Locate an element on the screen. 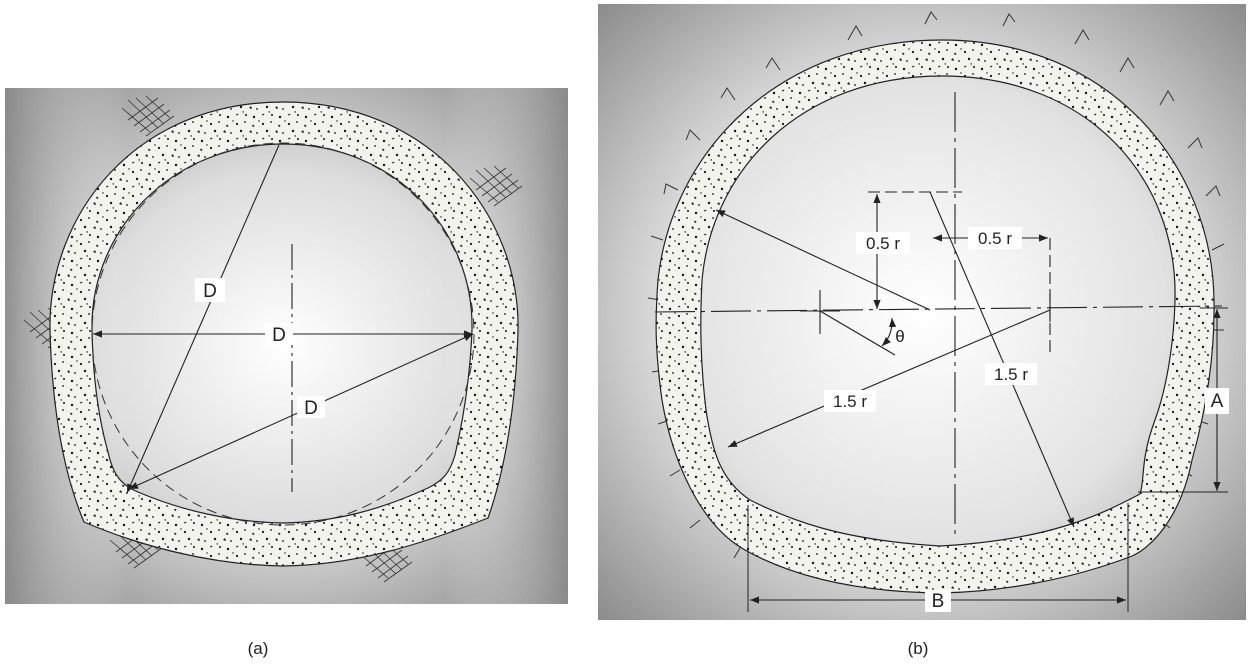  label-bg-b6 is located at coordinates (938, 601).